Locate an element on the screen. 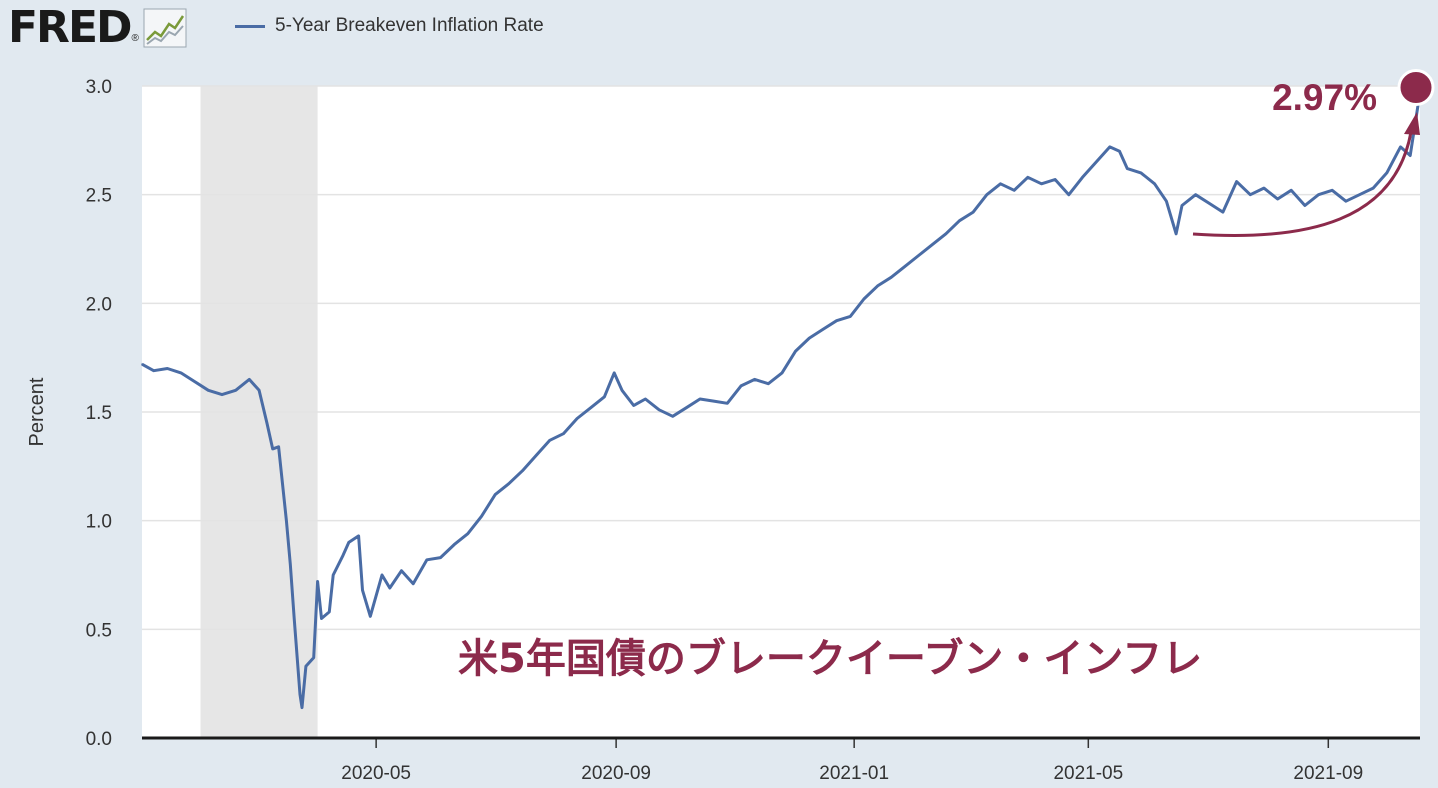 The width and height of the screenshot is (1438, 788). y-tick-label: 2.5 is located at coordinates (99, 196).